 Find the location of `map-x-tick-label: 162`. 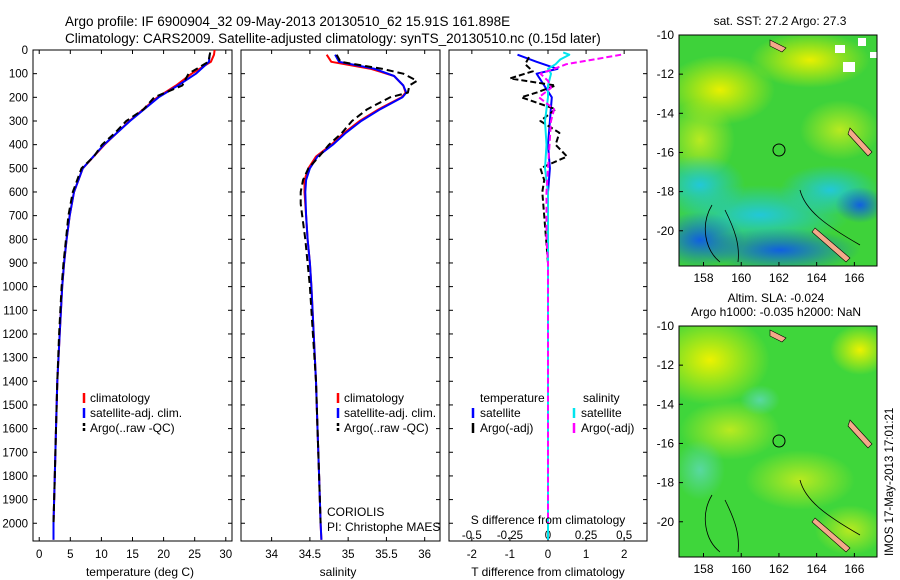

map-x-tick-label: 162 is located at coordinates (779, 569).